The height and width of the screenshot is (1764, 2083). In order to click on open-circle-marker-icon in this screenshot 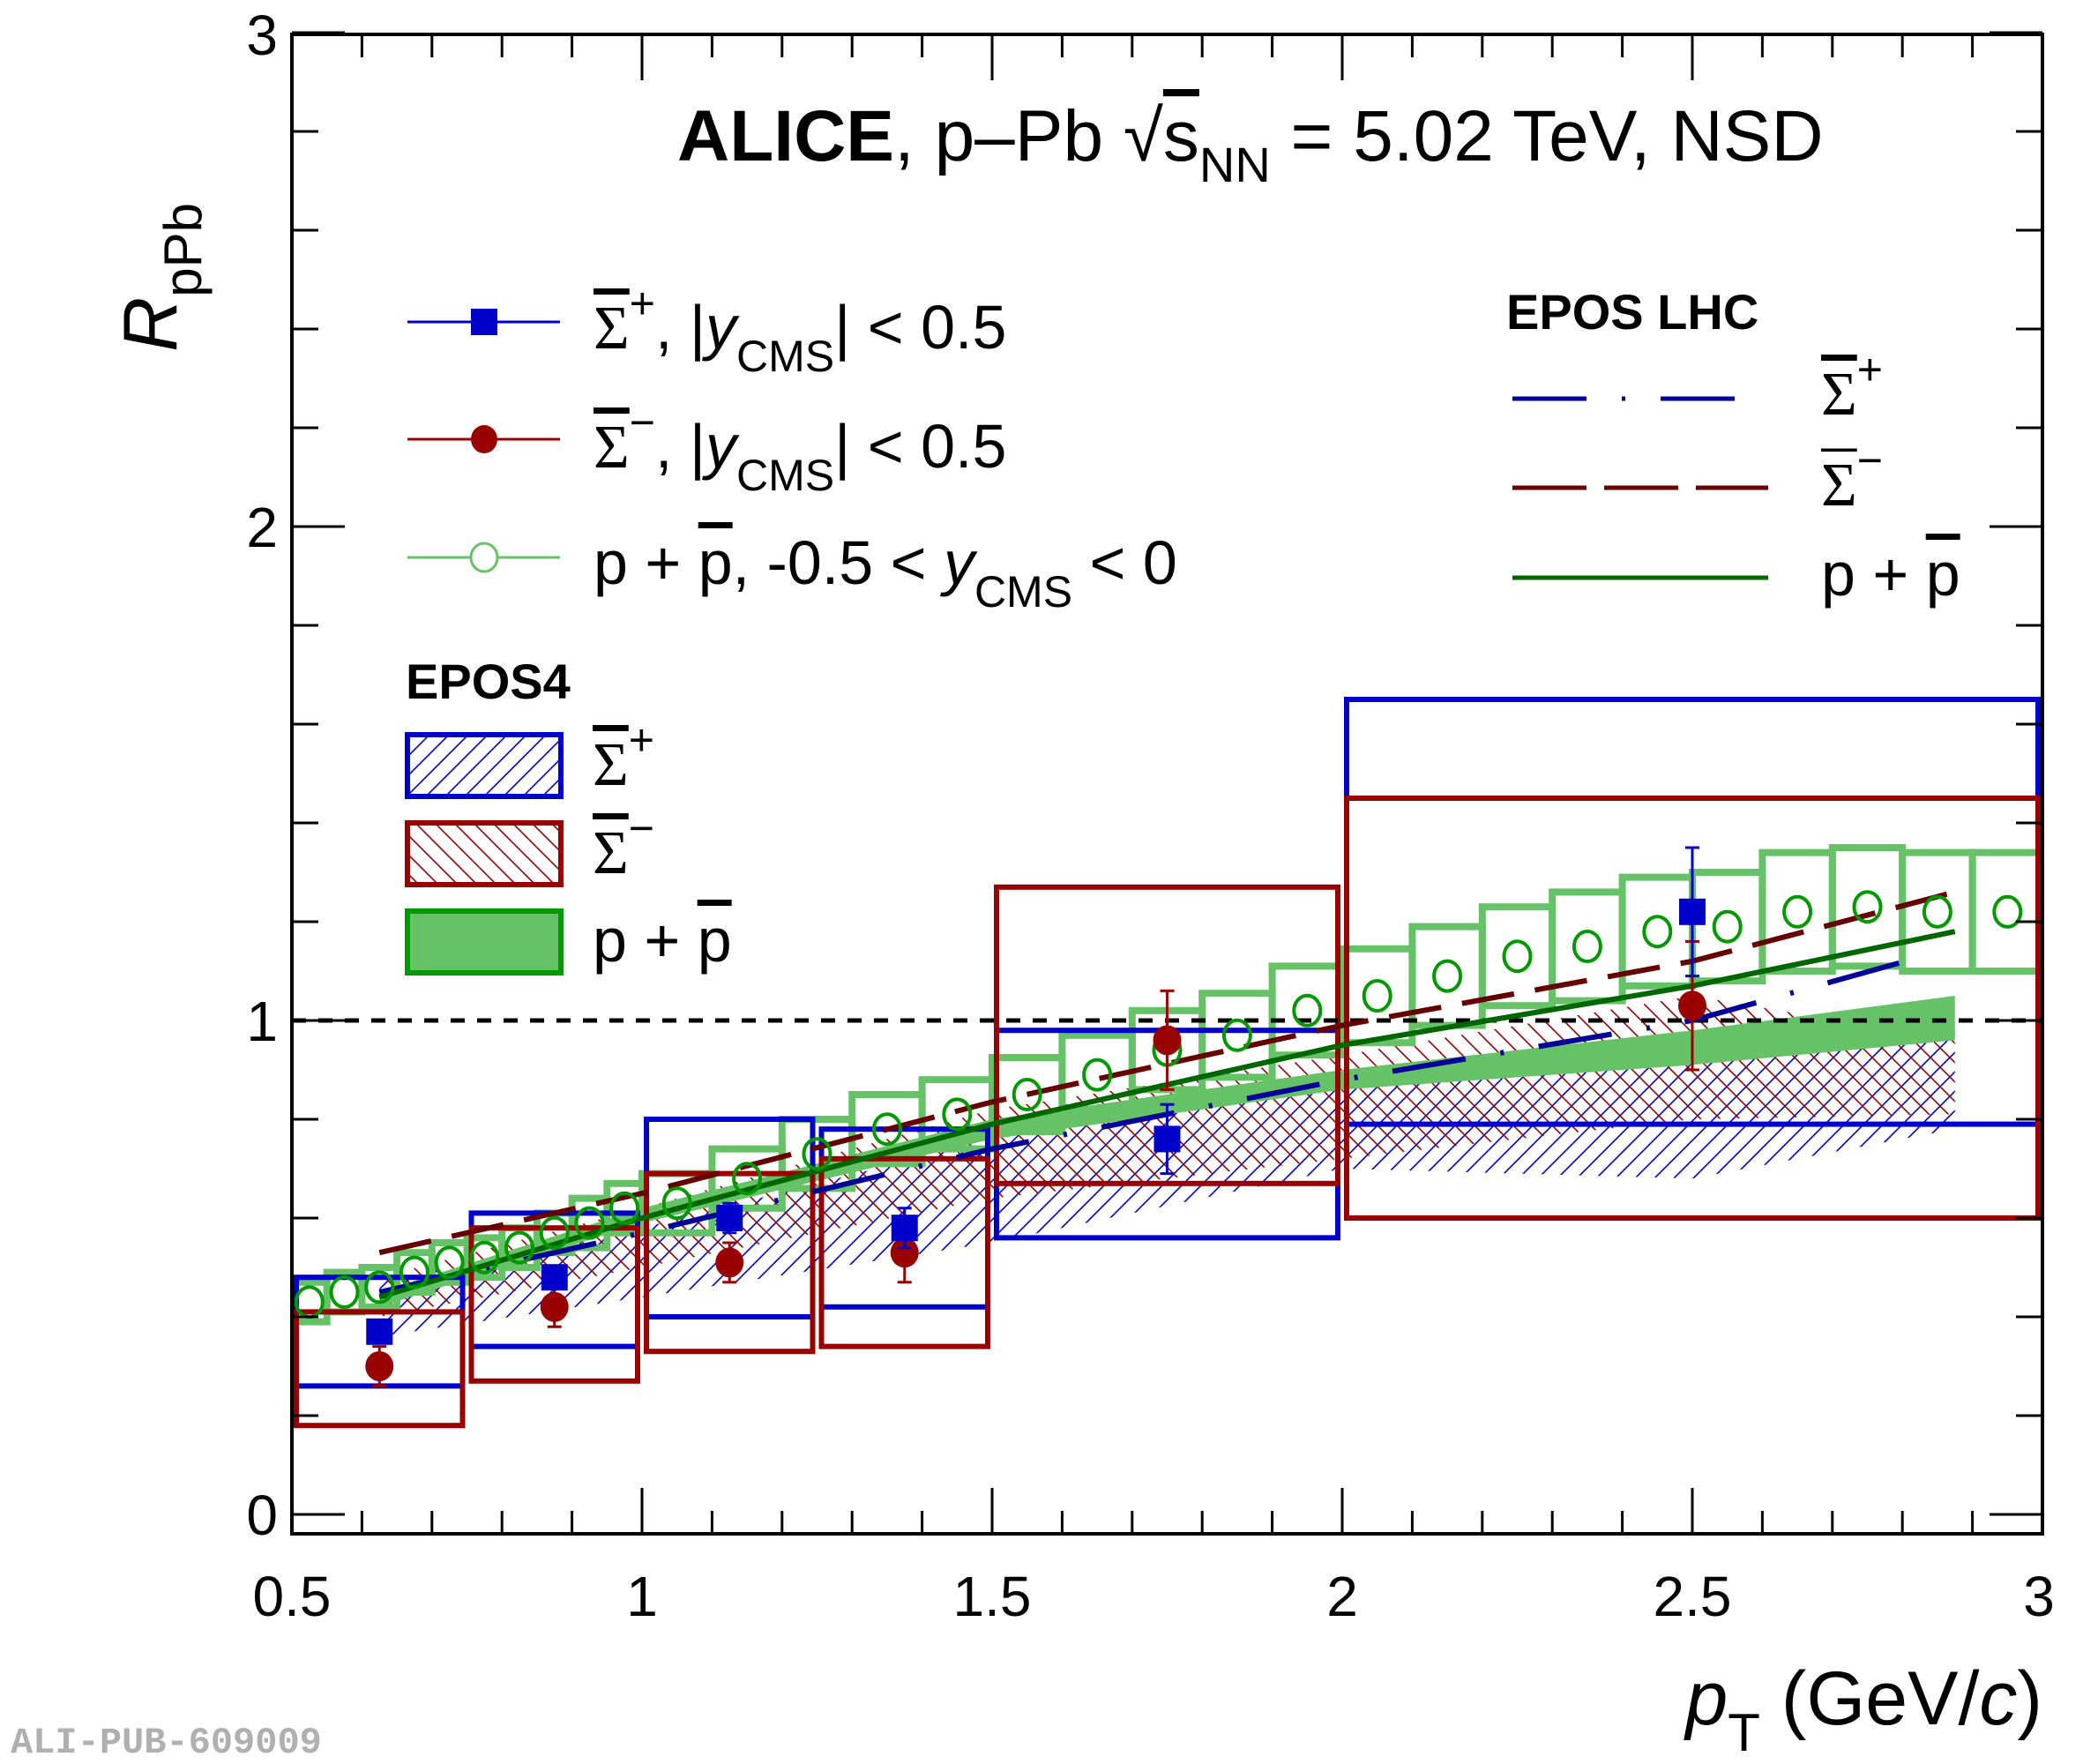, I will do `click(484, 557)`.